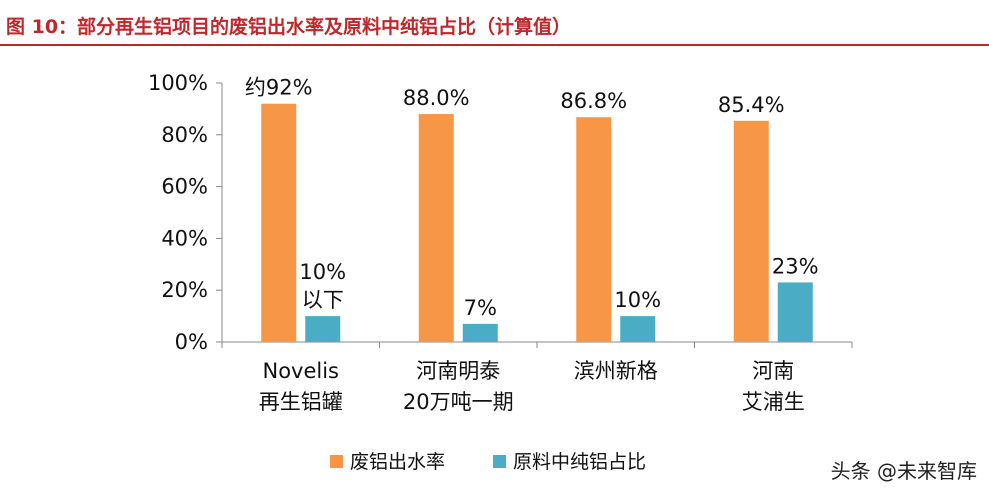 The height and width of the screenshot is (498, 989). What do you see at coordinates (300, 371) in the screenshot?
I see `x-tick-label: Novelis` at bounding box center [300, 371].